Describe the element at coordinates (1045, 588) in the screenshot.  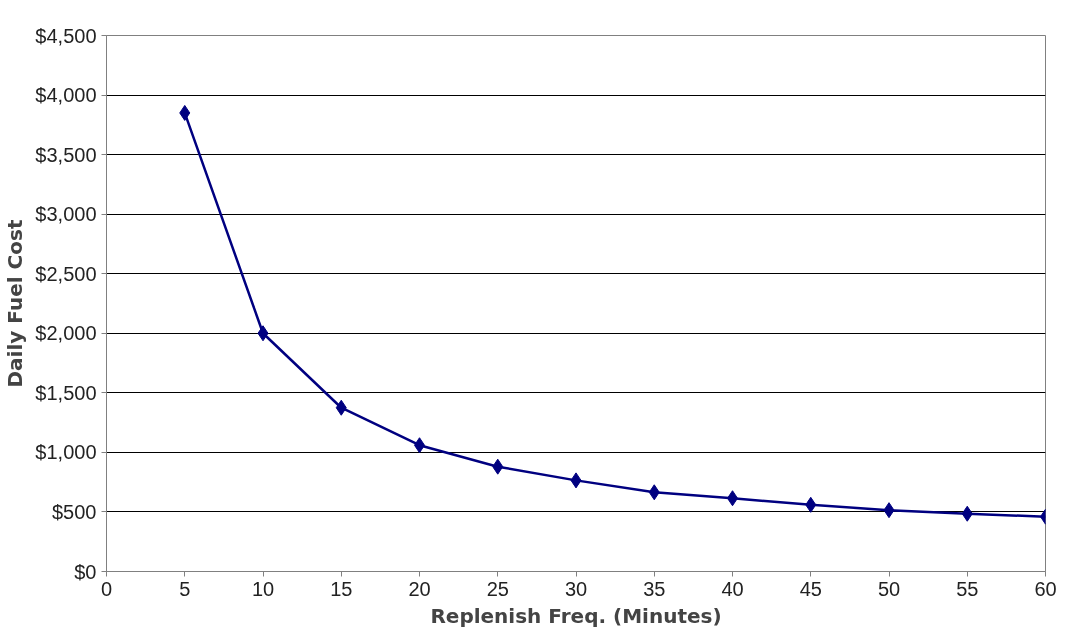
I see `x-tick-label: 60` at that location.